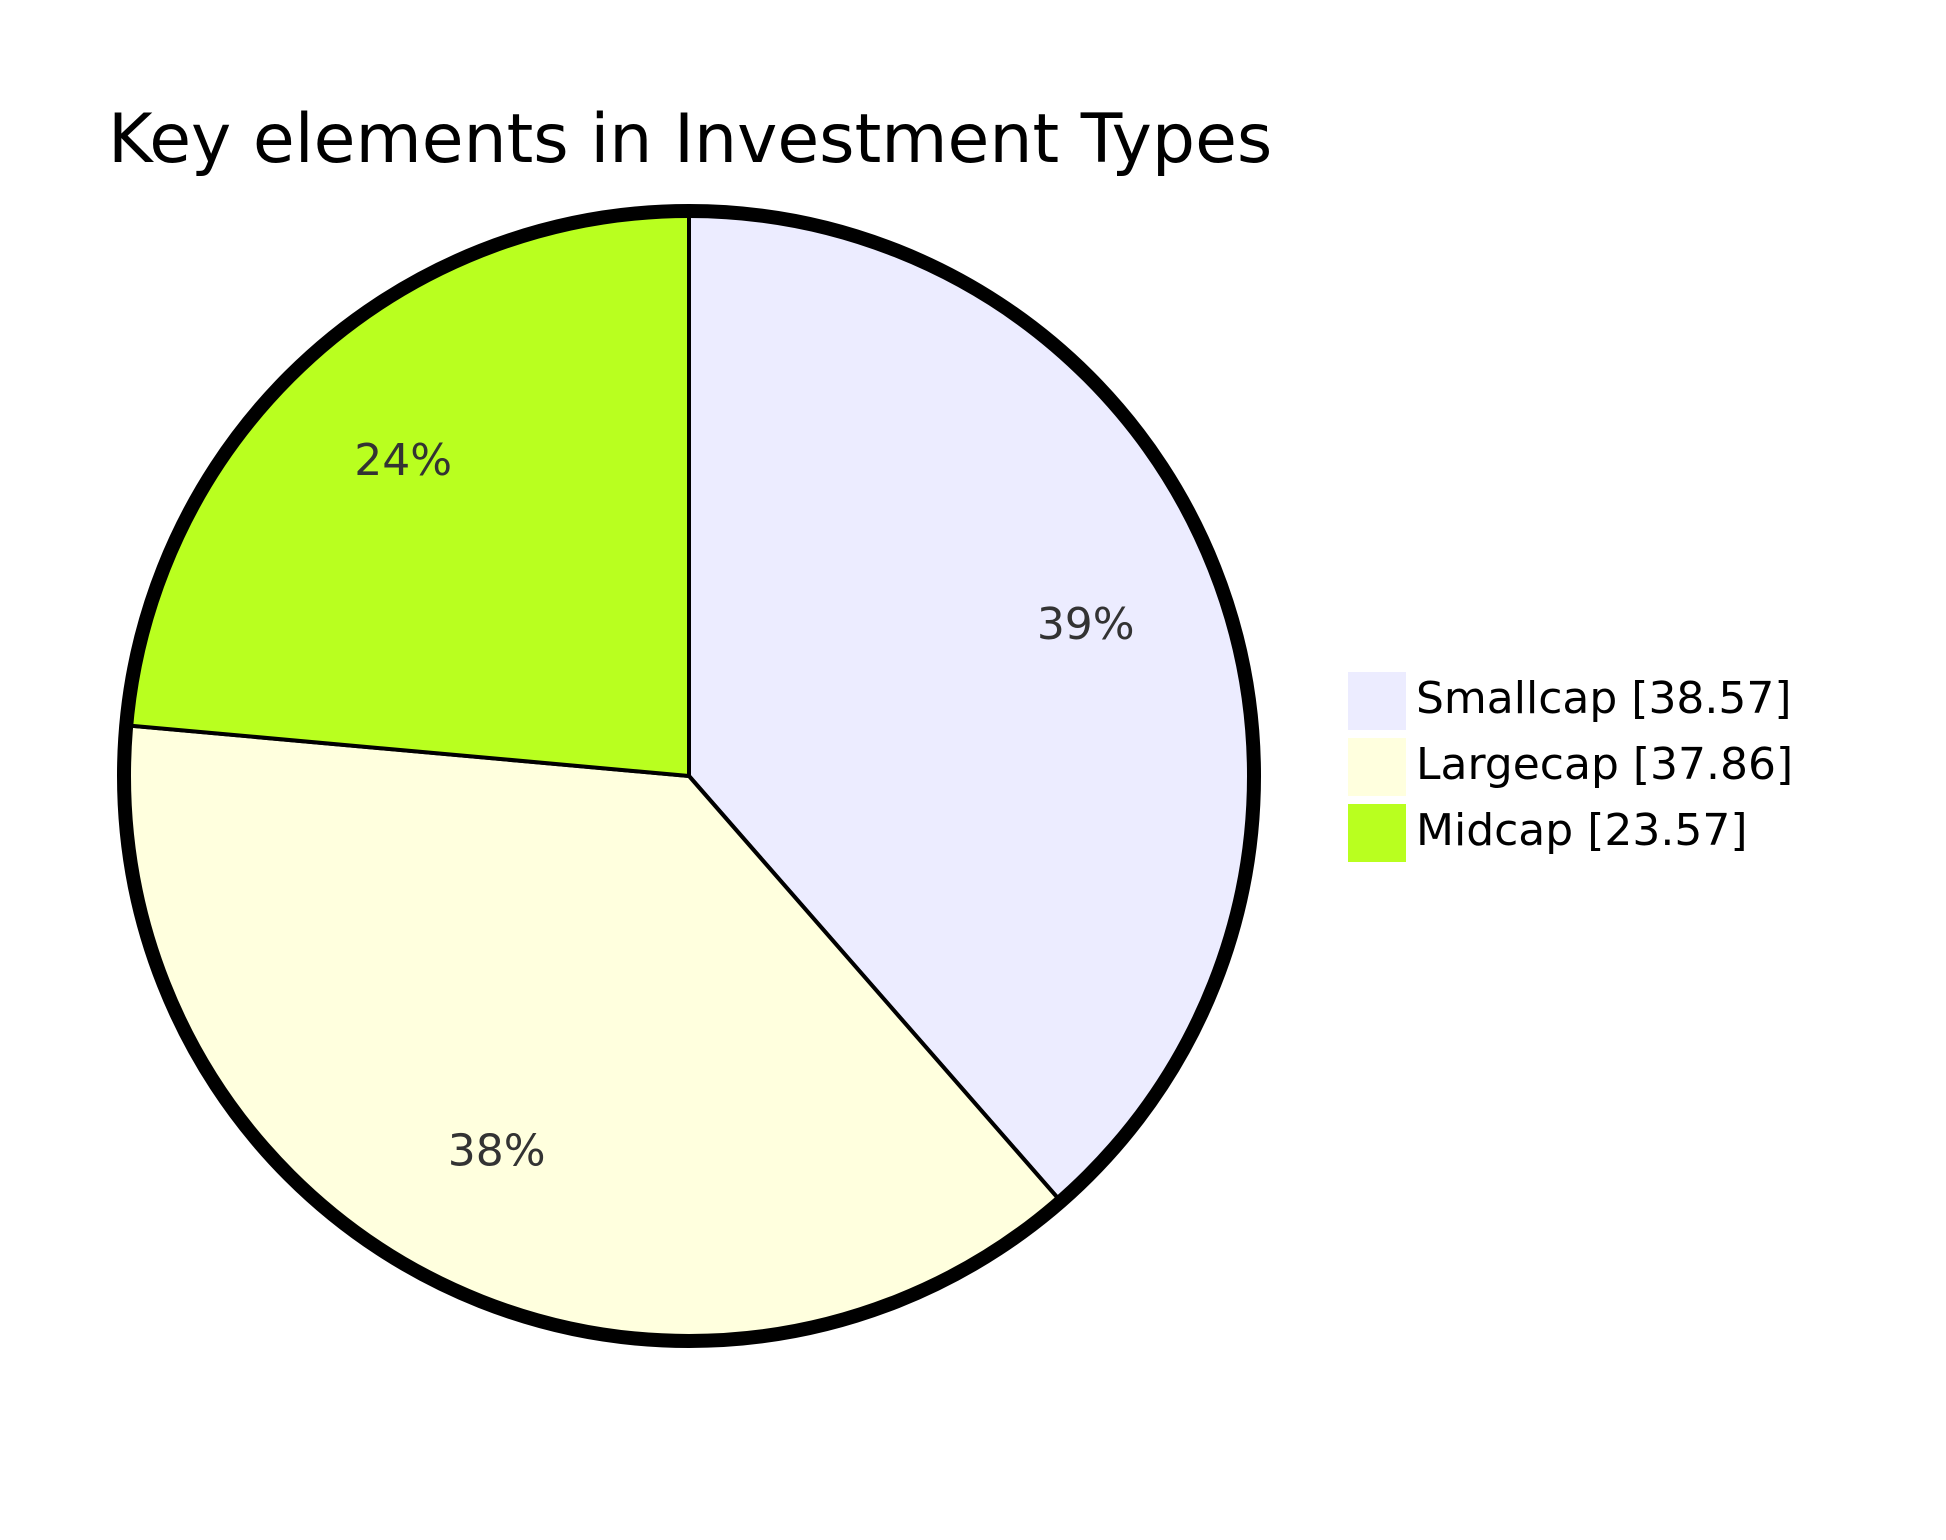 The width and height of the screenshot is (1946, 1540). I want to click on legend-label-largecap: Largecap [37.86], so click(1604, 764).